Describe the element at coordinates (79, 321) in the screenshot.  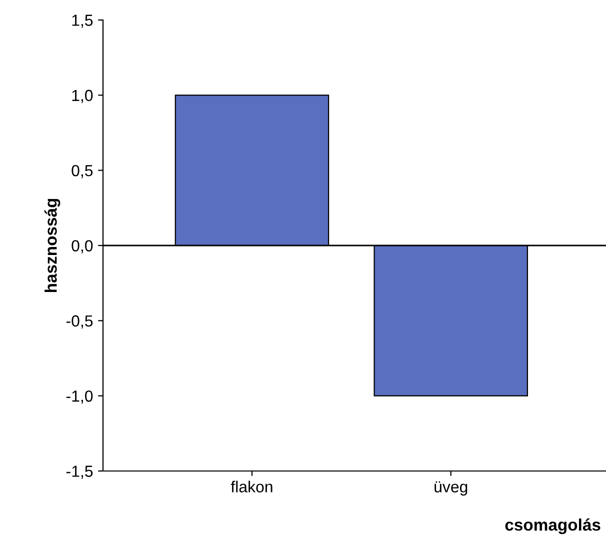
I see `y-tick-label: -0,5` at that location.